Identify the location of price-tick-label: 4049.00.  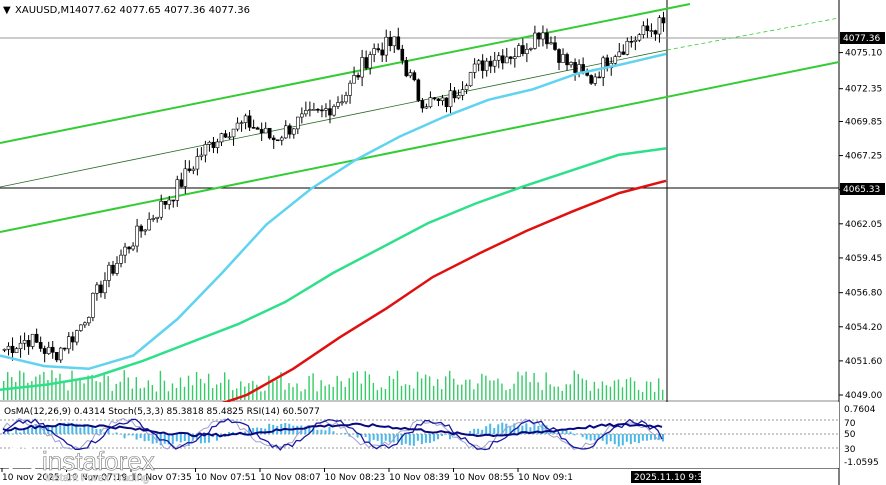
(863, 396).